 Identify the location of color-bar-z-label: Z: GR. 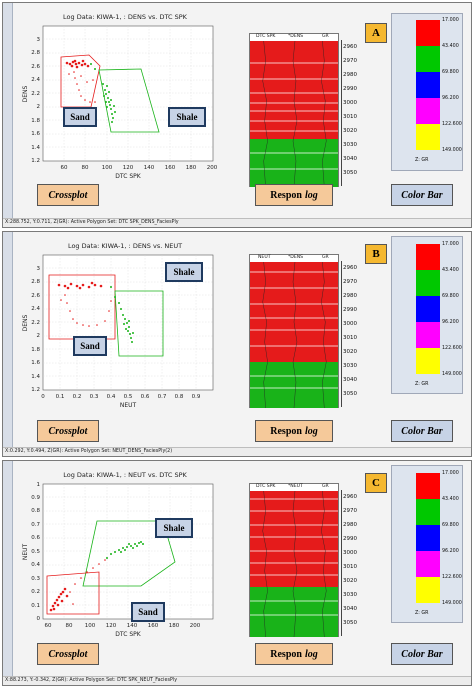
(422, 384).